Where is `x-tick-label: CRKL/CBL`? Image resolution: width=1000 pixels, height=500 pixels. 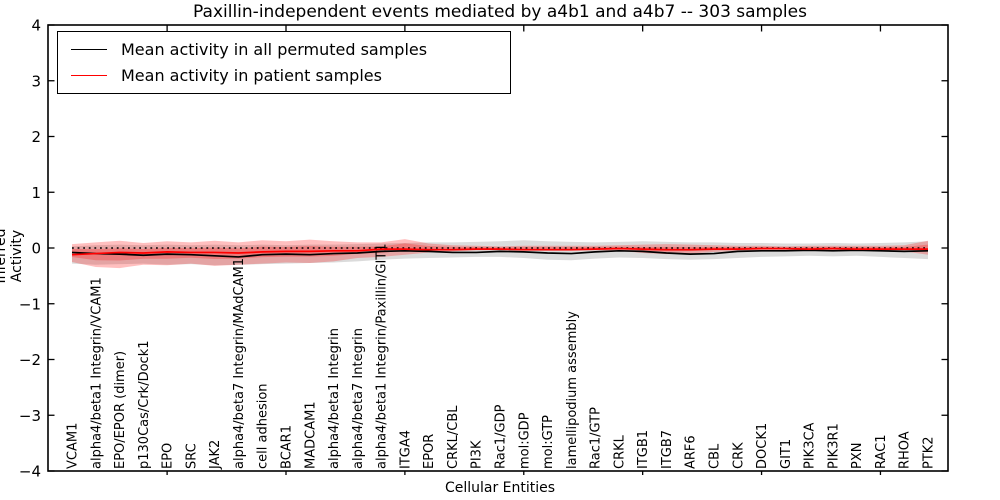
x-tick-label: CRKL/CBL is located at coordinates (453, 437).